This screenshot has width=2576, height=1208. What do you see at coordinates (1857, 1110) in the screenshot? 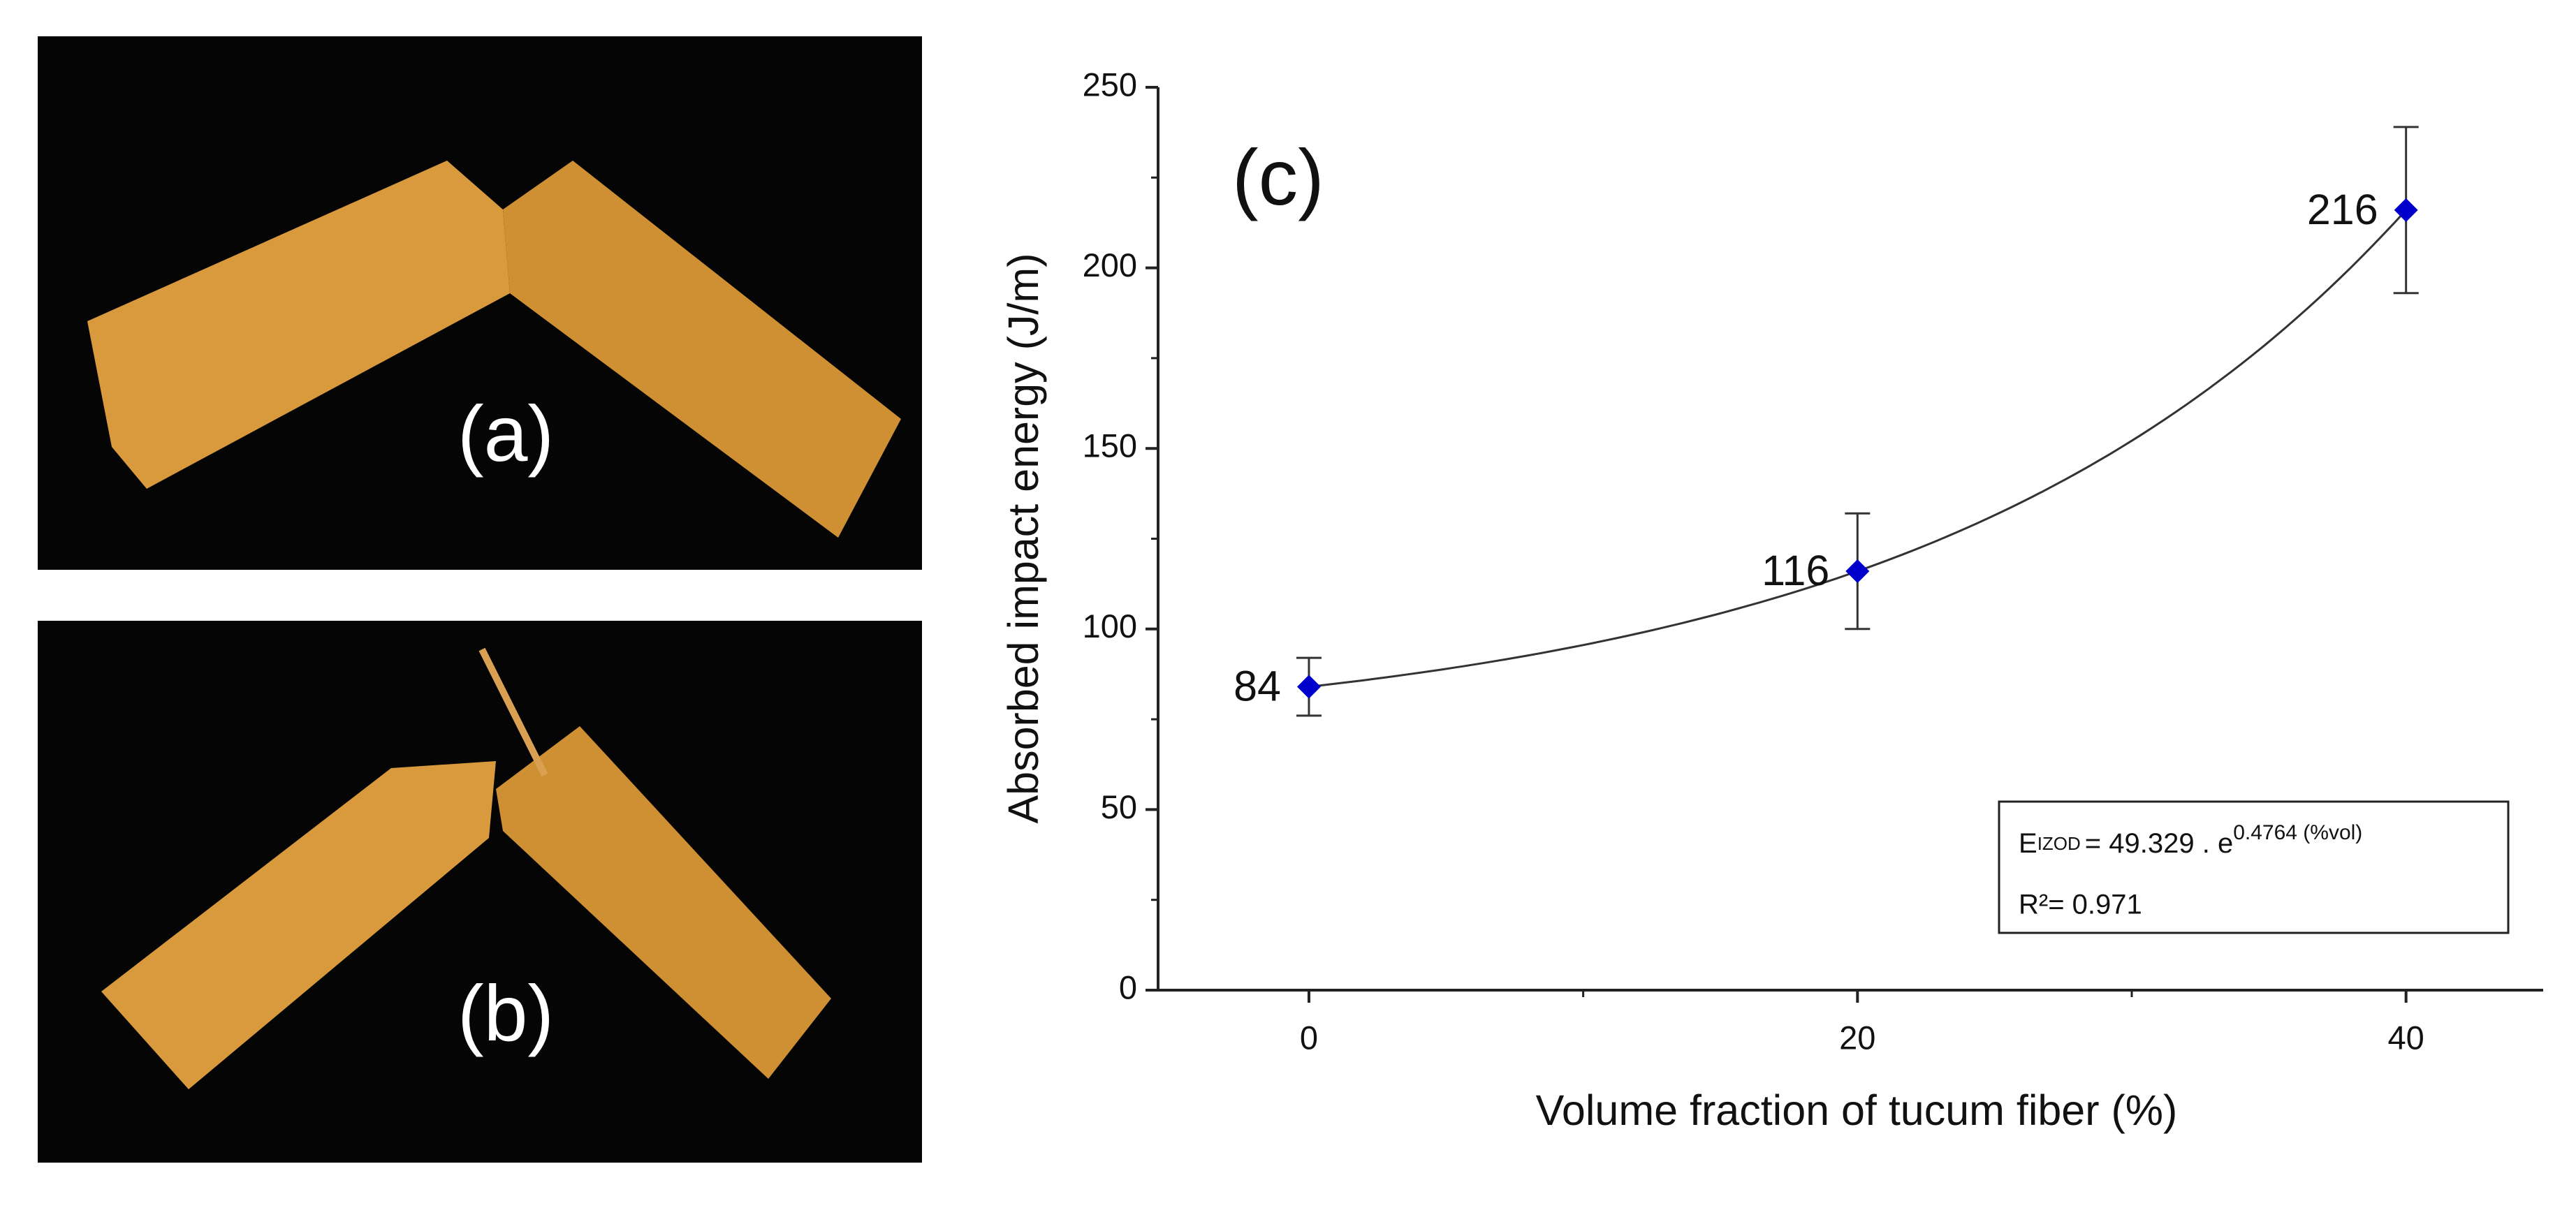
I see `x-axis-label: Volume fraction of tucum fiber (%)` at bounding box center [1857, 1110].